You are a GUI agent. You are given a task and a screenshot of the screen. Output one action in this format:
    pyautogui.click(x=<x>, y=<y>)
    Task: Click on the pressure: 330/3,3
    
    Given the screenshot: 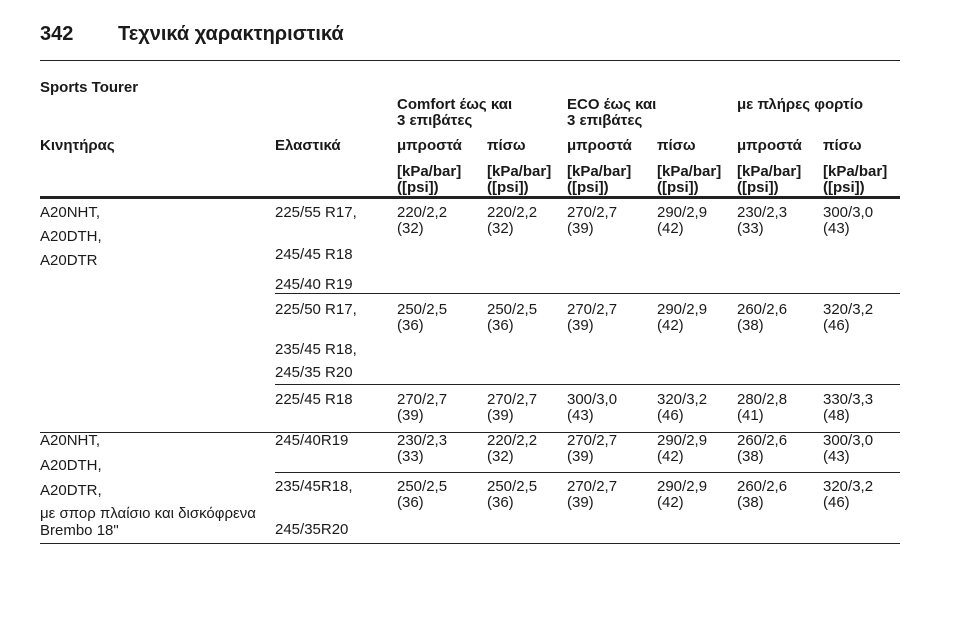 What is the action you would take?
    pyautogui.click(x=848, y=399)
    